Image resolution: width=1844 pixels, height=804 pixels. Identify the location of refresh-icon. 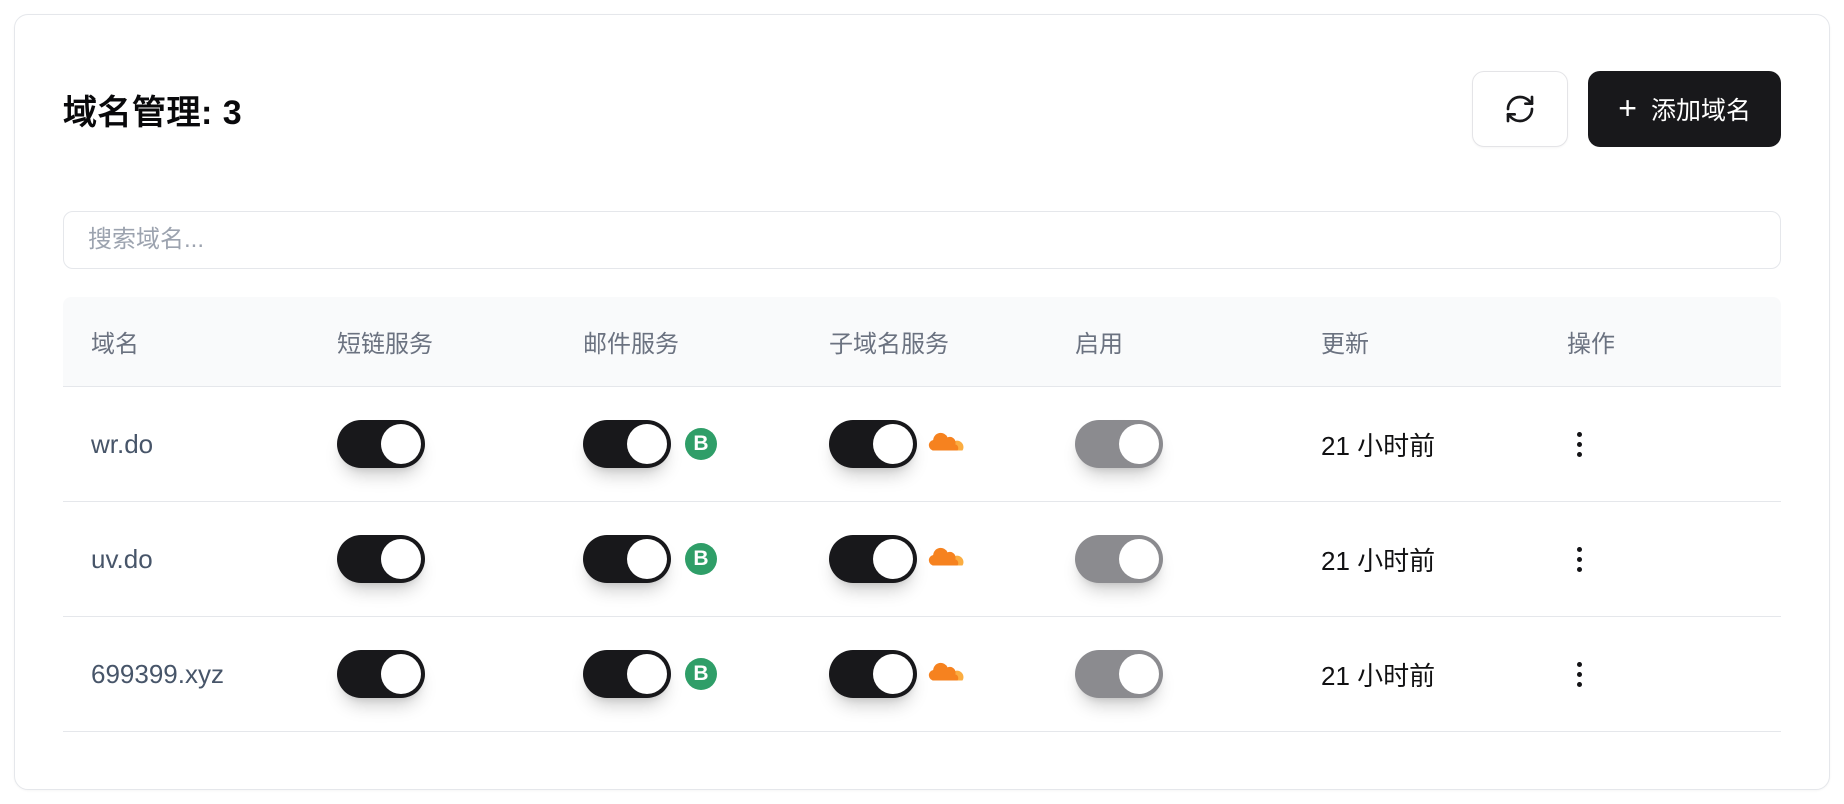
(1520, 109).